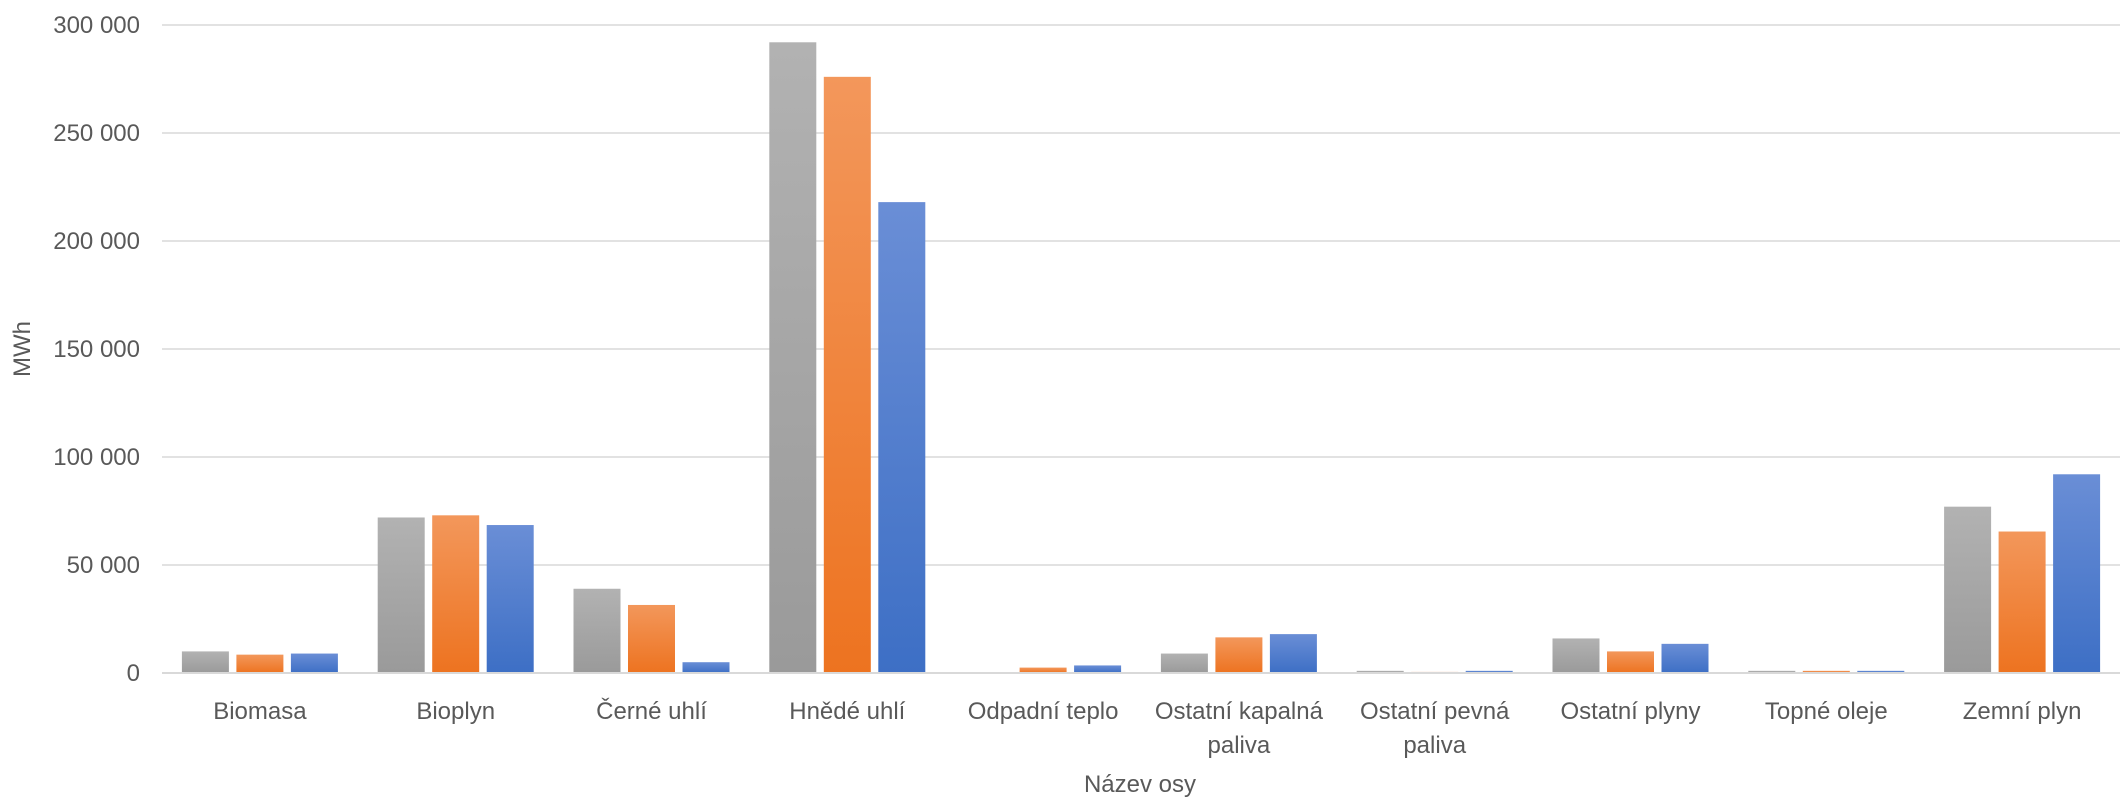 The height and width of the screenshot is (798, 2120). What do you see at coordinates (1826, 711) in the screenshot?
I see `x-category-label: Topné oleje` at bounding box center [1826, 711].